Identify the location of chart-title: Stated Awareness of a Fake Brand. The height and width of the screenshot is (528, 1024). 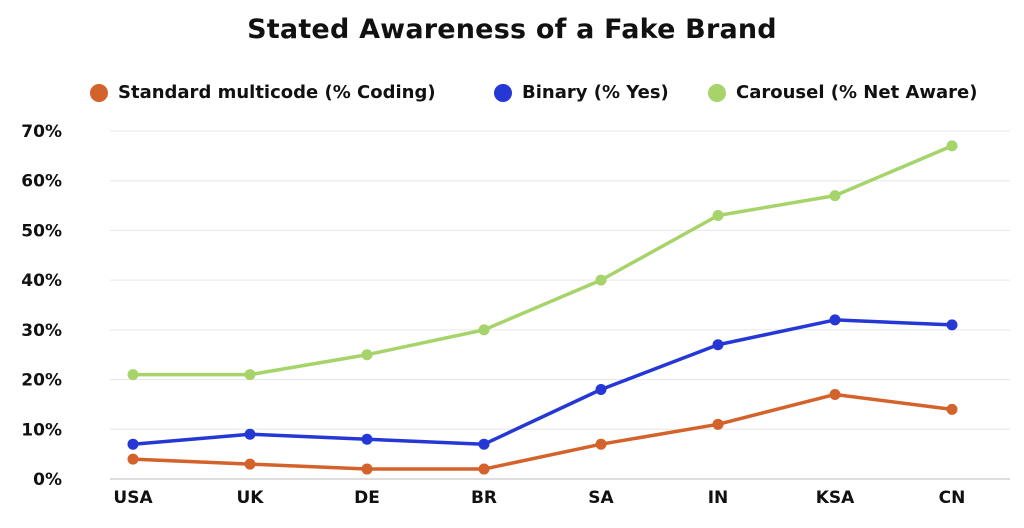
(512, 29).